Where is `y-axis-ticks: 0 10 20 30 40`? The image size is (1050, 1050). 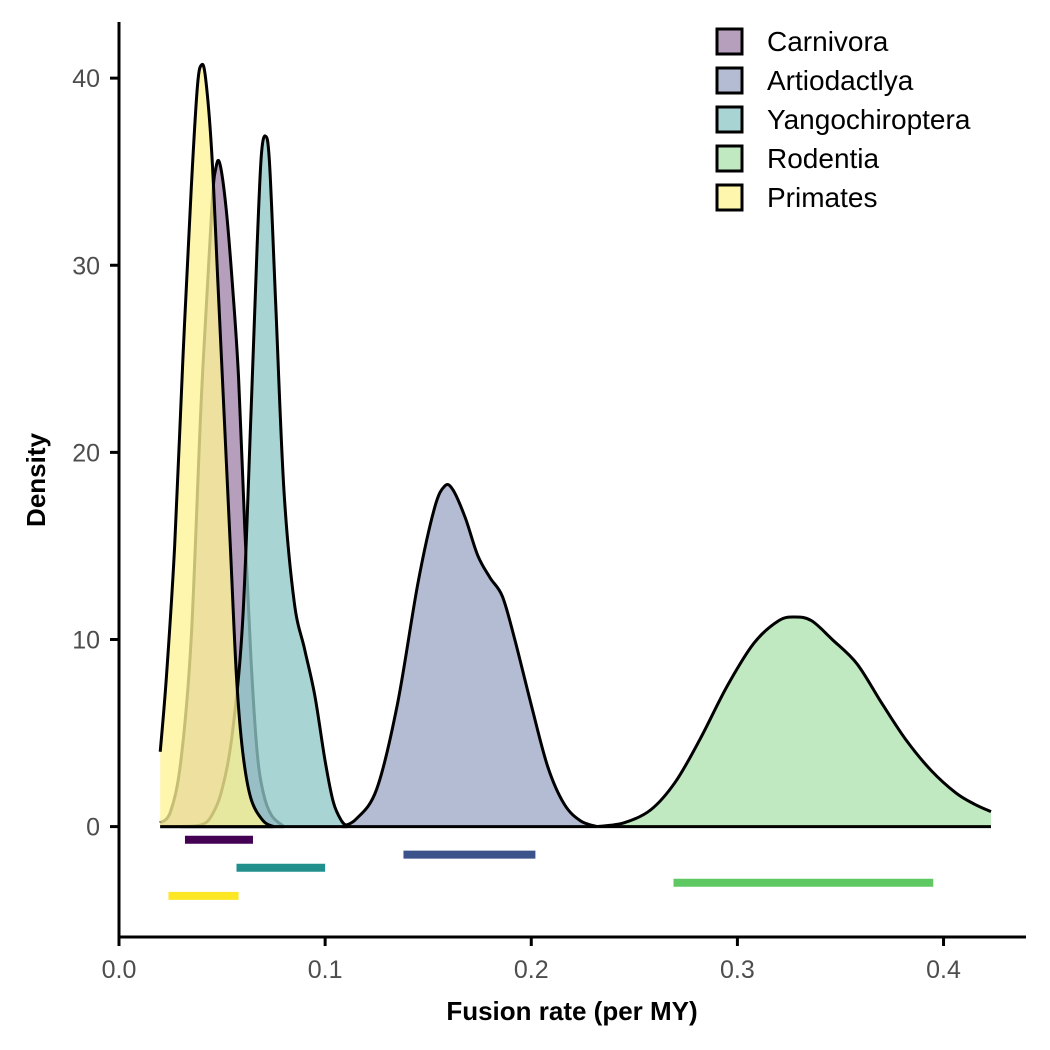 y-axis-ticks: 0 10 20 30 40 is located at coordinates (95, 453).